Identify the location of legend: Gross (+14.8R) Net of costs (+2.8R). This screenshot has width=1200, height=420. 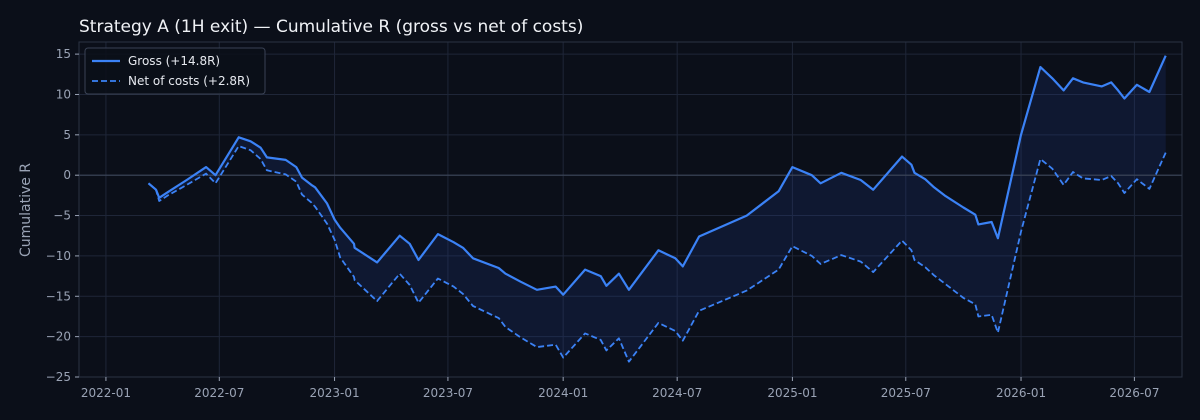
(175, 71).